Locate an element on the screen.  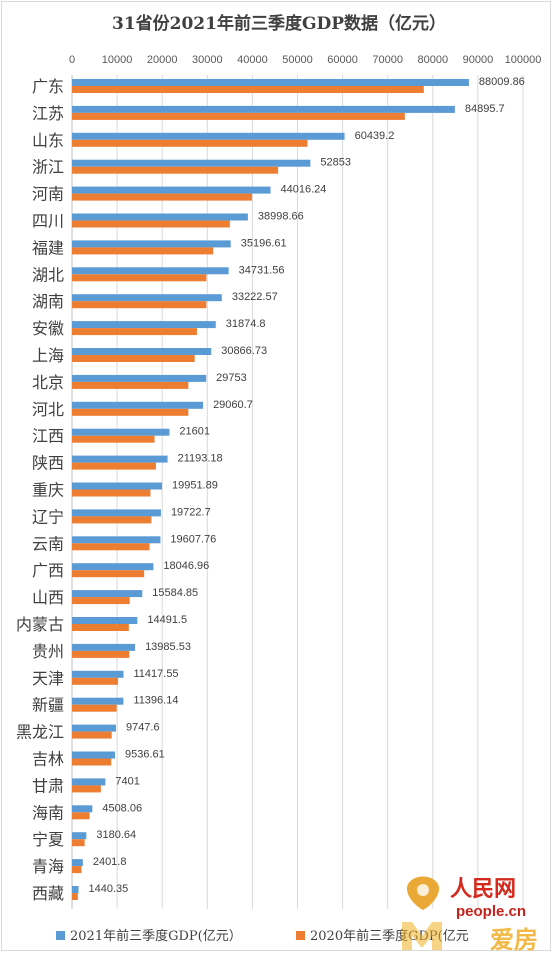
people-logo-icon is located at coordinates (423, 893).